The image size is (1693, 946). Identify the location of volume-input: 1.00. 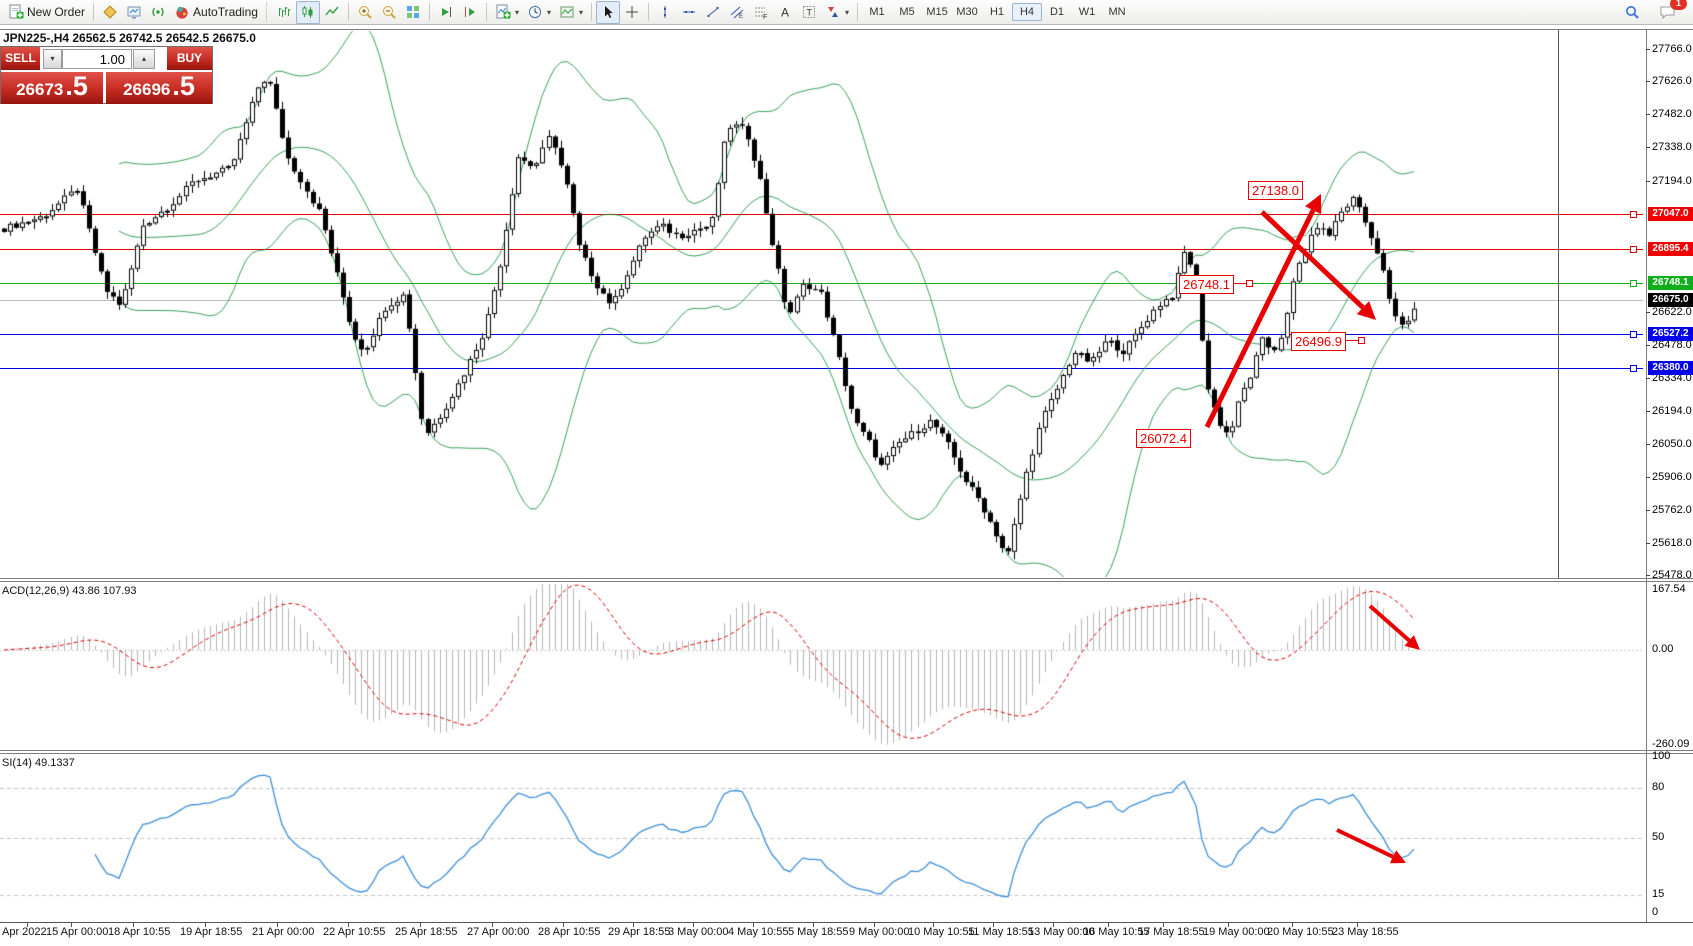
(97, 59).